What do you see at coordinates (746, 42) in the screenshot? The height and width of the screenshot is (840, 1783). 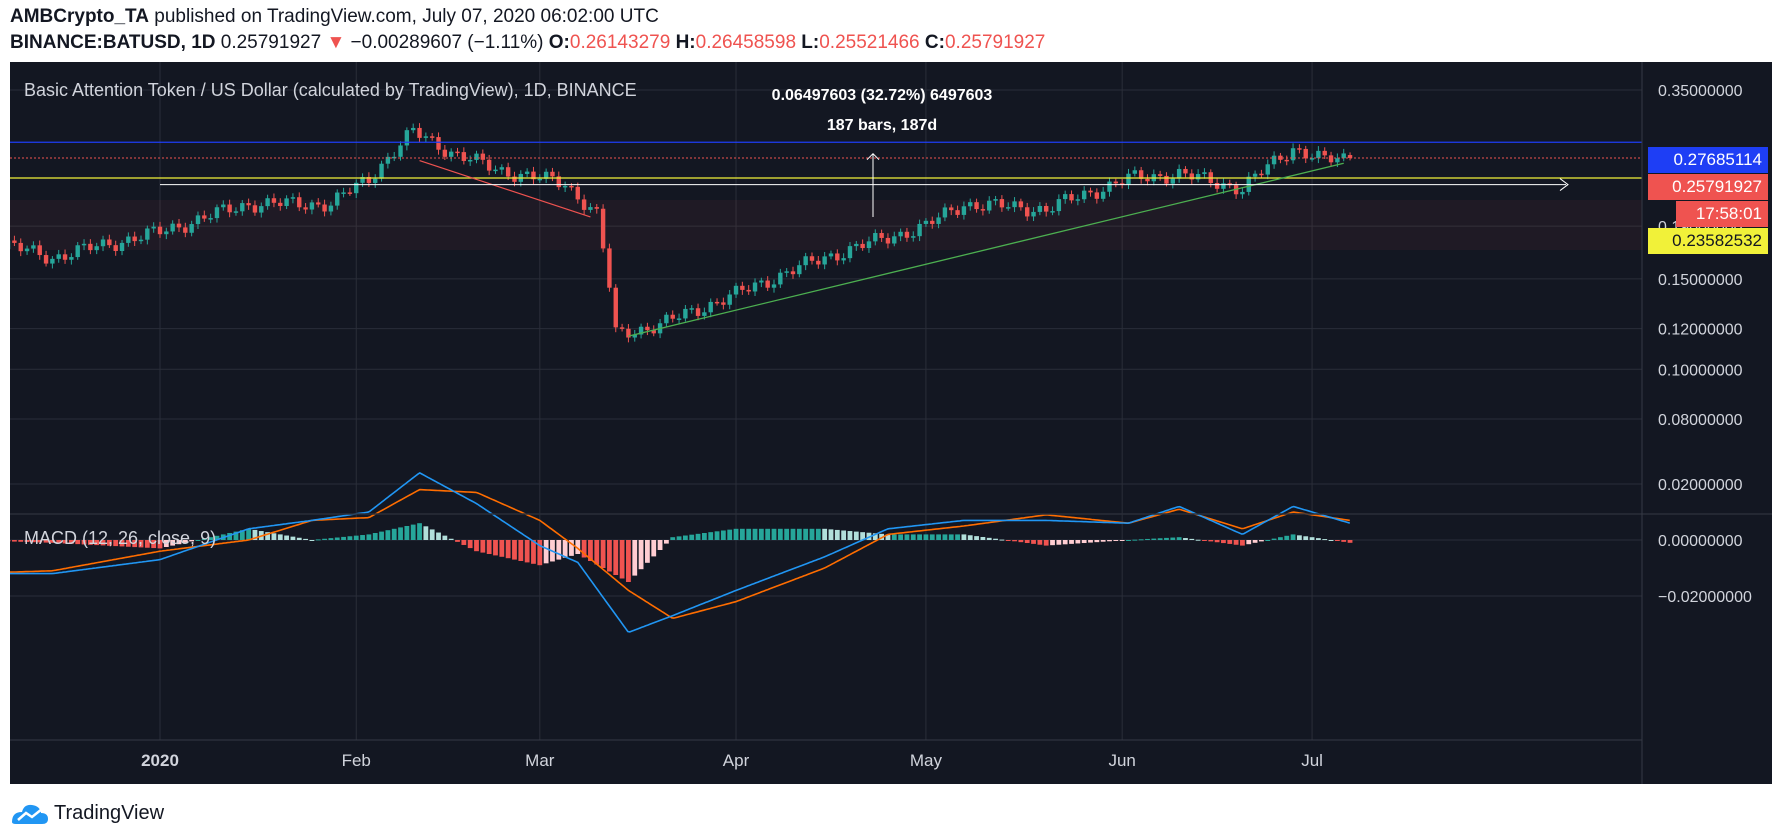 I see `high-value: 0.26458598` at bounding box center [746, 42].